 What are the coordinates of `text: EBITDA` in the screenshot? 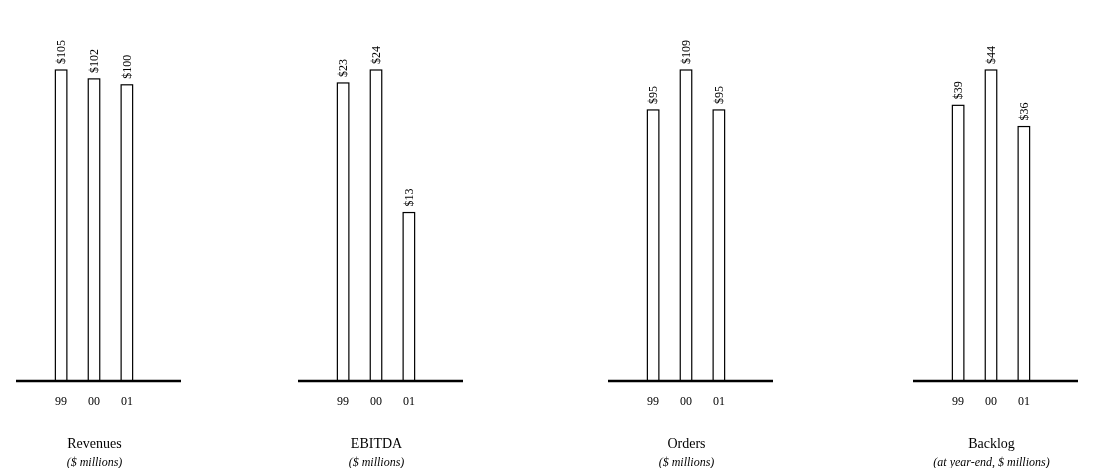 It's located at (377, 443).